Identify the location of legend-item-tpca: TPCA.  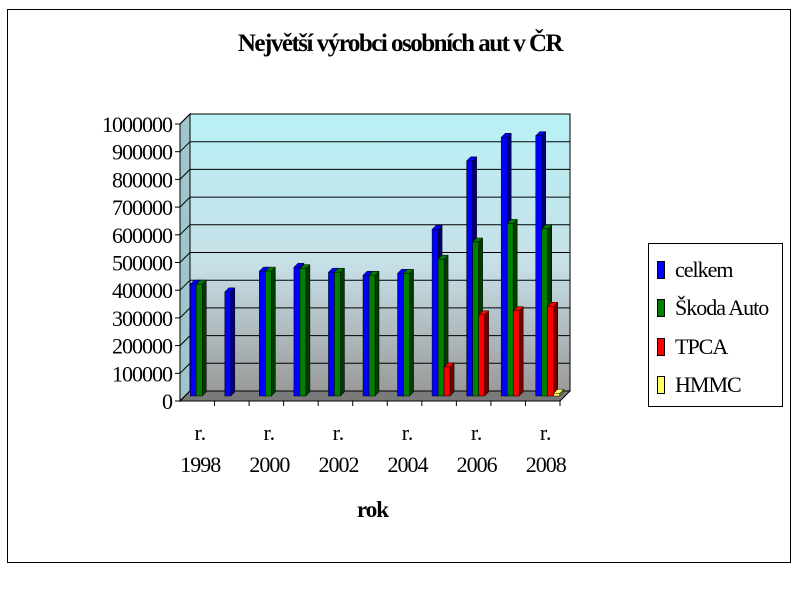
(692, 347).